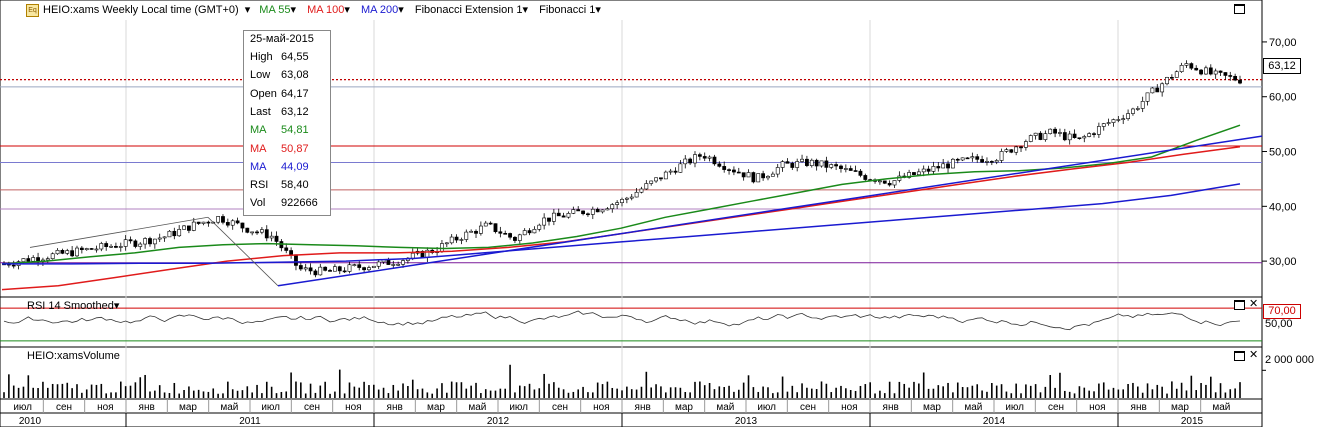  Describe the element at coordinates (312, 407) in the screenshot. I see `month-tick-label: сен` at that location.